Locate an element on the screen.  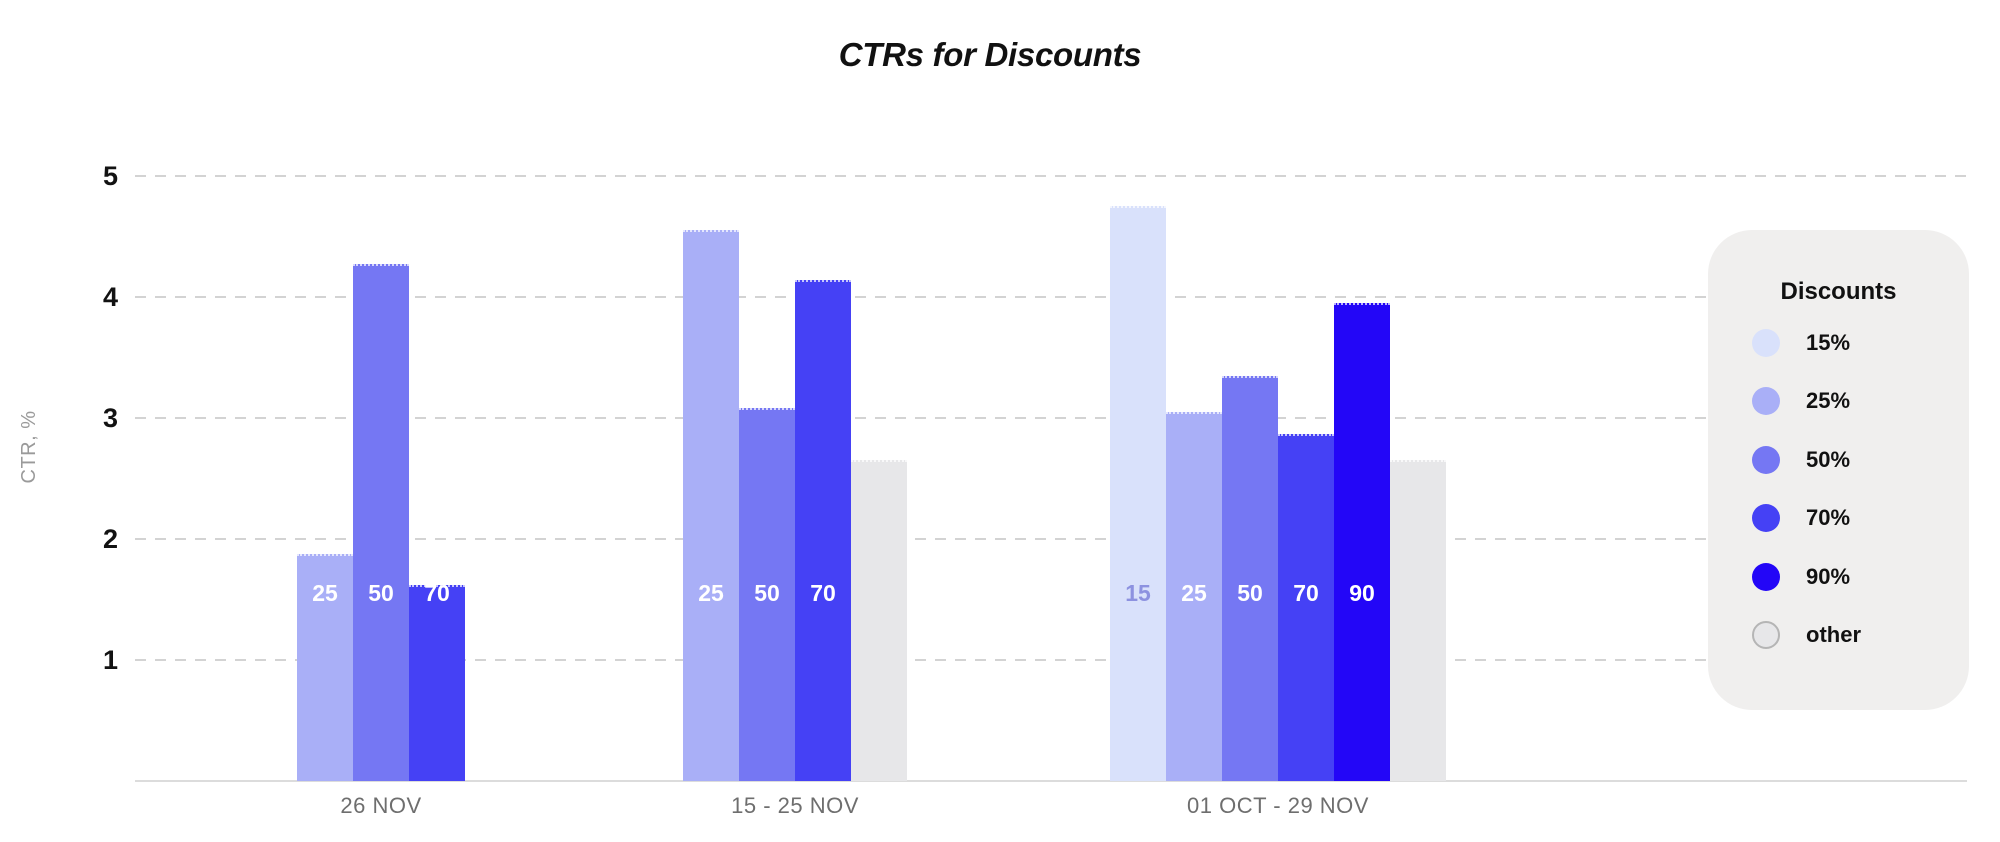
legend-item-15: 15% is located at coordinates (1838, 343).